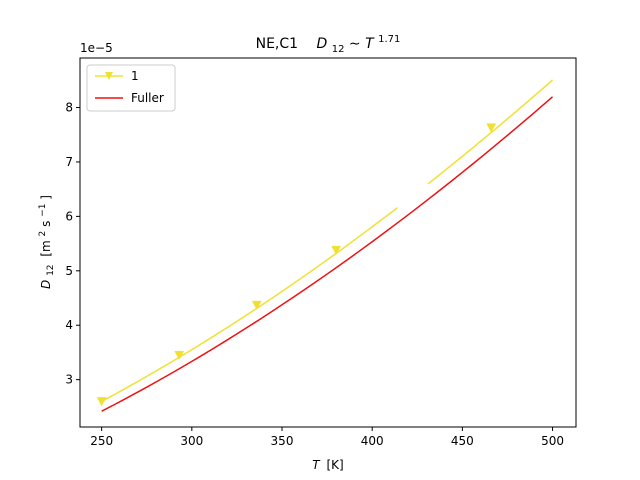 The width and height of the screenshot is (640, 480). What do you see at coordinates (46, 224) in the screenshot?
I see `y-label-unit-mid: s` at bounding box center [46, 224].